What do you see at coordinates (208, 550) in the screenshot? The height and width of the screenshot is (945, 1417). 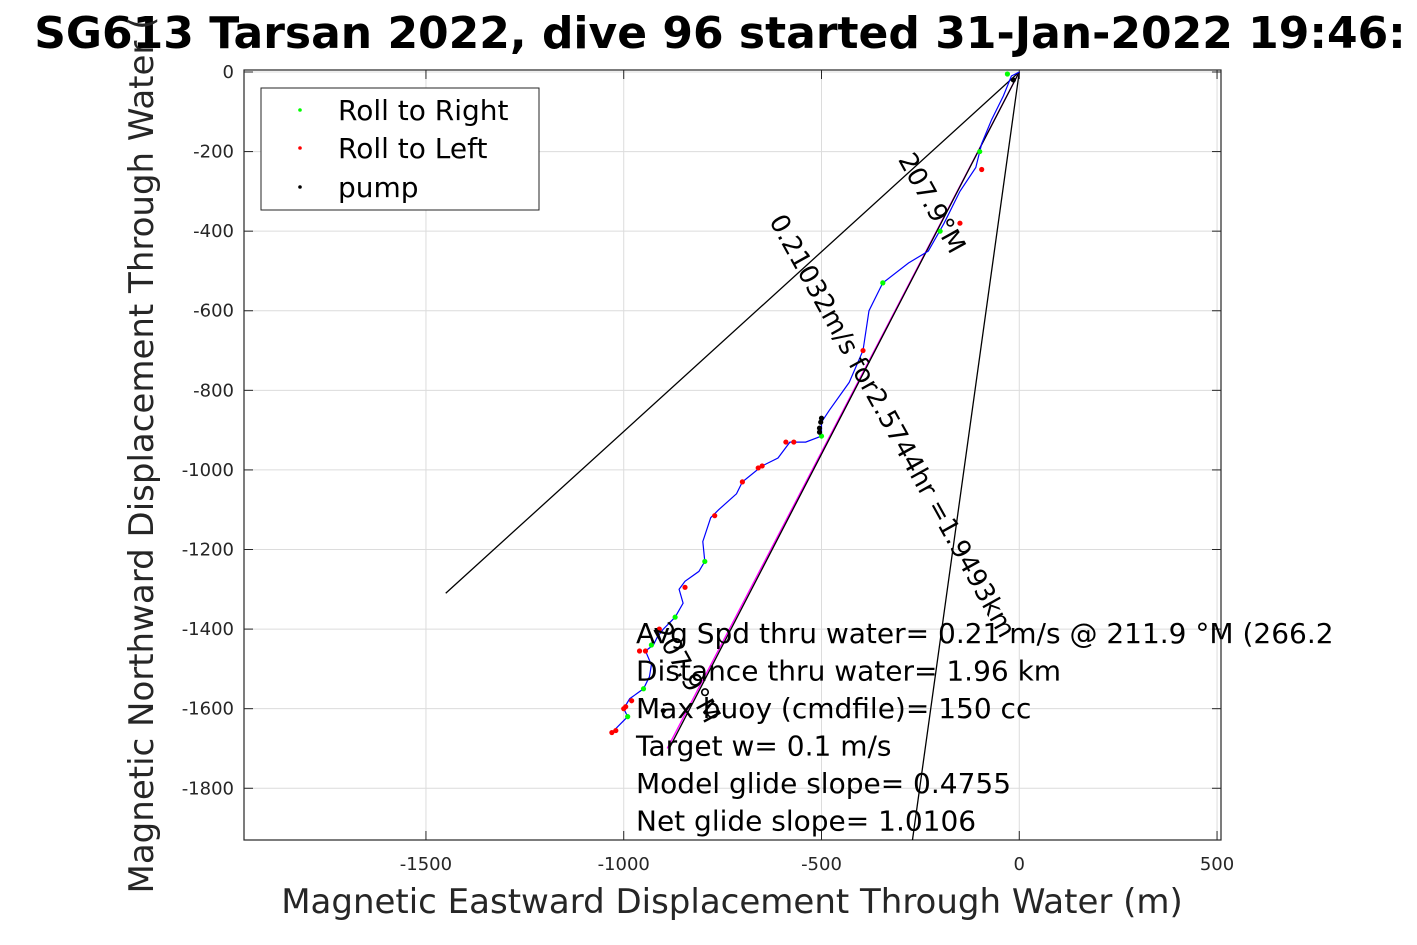 I see `y-tick-label: -1200` at bounding box center [208, 550].